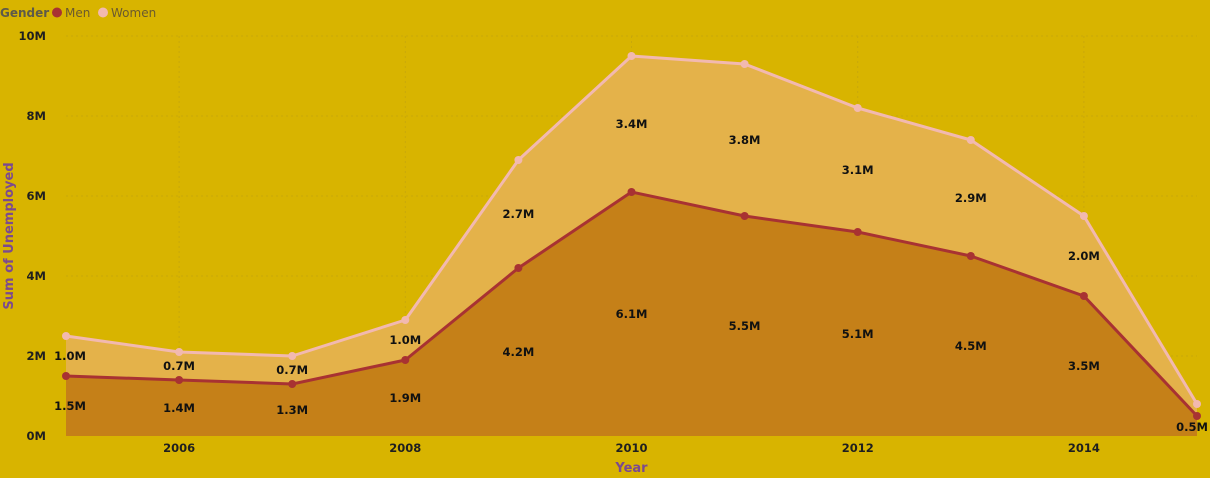 This screenshot has height=484, width=1216. Describe the element at coordinates (631, 448) in the screenshot. I see `x-tick-label: 2010` at that location.